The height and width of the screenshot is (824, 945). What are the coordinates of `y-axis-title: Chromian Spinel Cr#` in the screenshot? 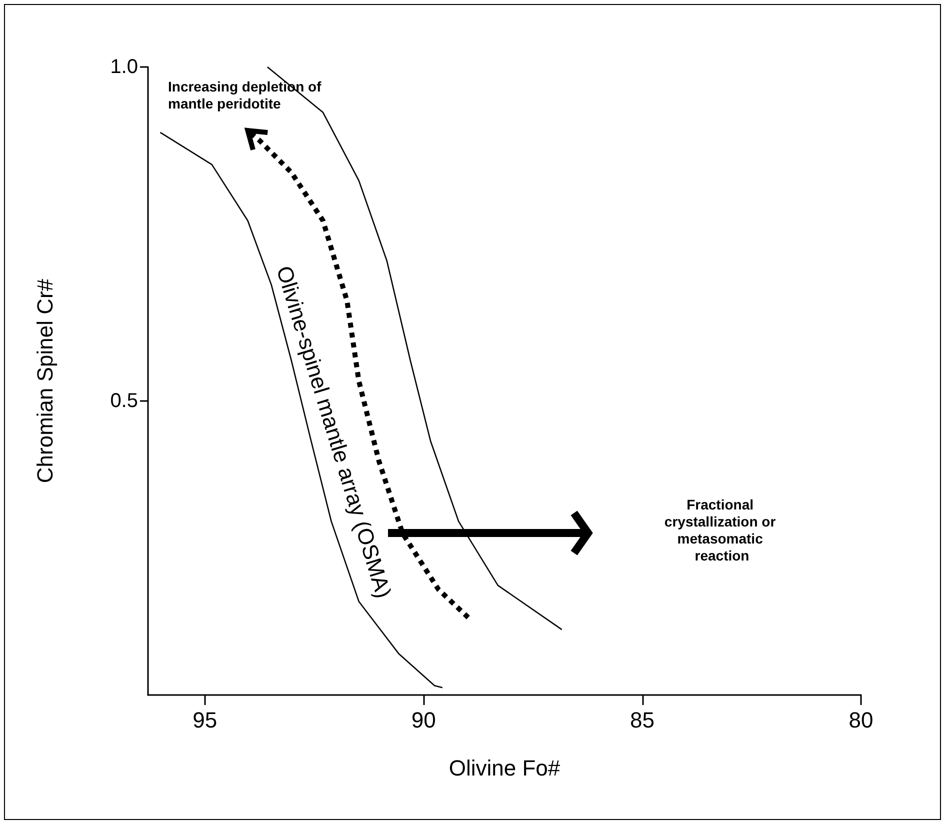 It's located at (45, 381).